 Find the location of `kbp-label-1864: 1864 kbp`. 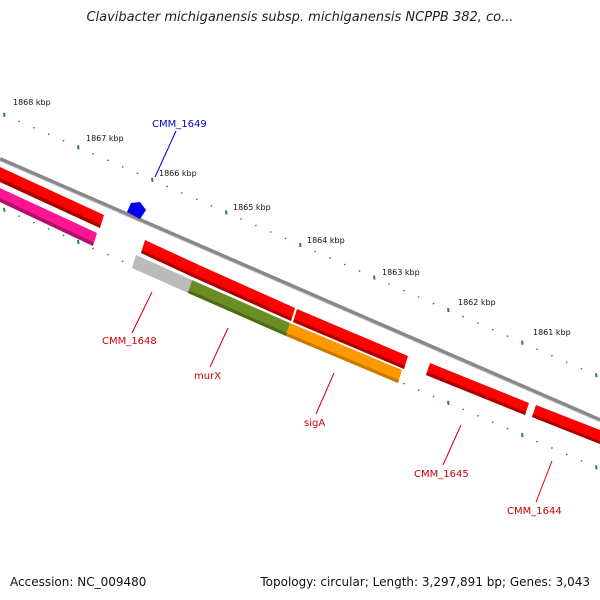

kbp-label-1864: 1864 kbp is located at coordinates (326, 240).